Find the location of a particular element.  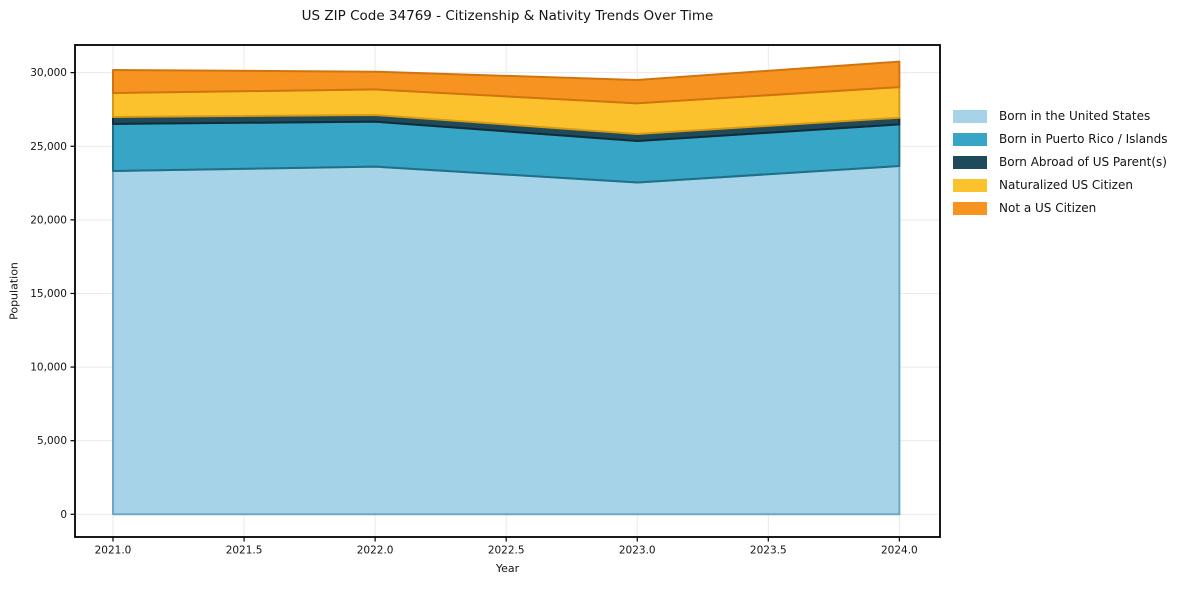

legend-item: Born Abroad of US Parent(s) is located at coordinates (1060, 162).